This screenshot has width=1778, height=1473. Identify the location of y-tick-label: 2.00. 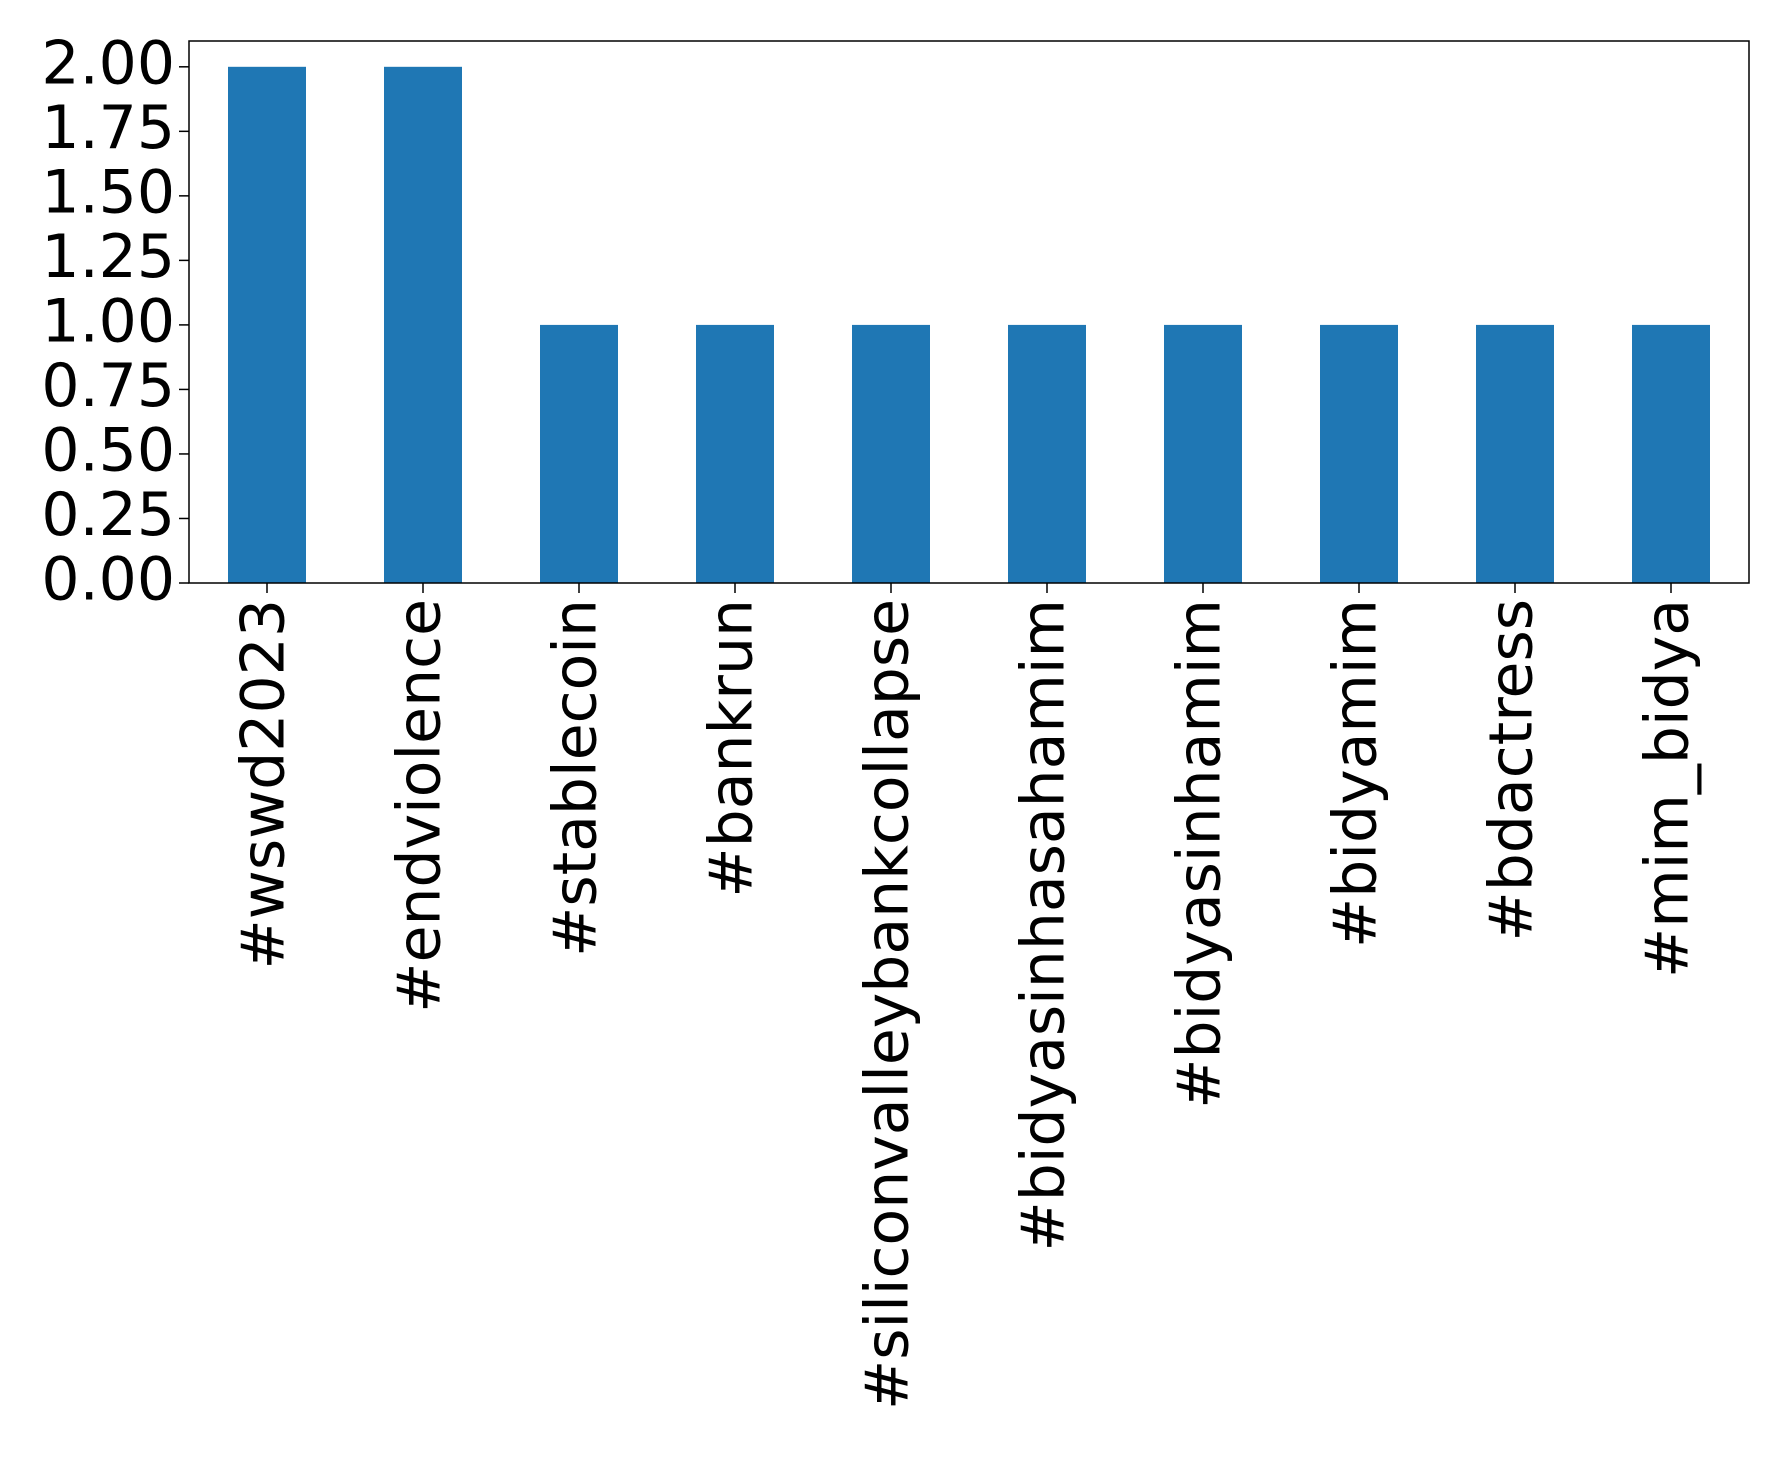
(108, 63).